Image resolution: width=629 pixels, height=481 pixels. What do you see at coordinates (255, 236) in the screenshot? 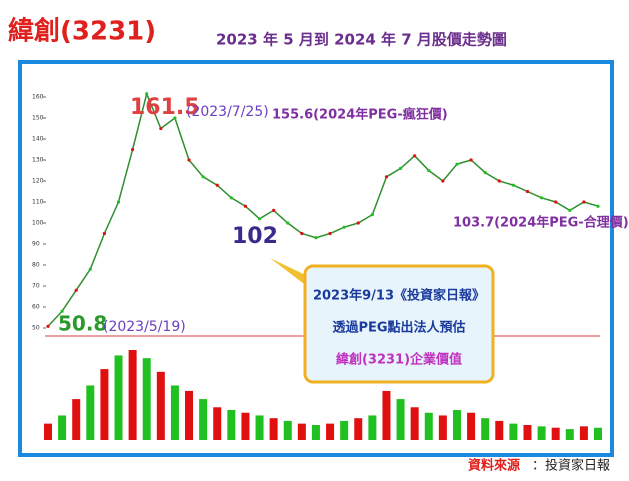
I see `annotation: 102` at bounding box center [255, 236].